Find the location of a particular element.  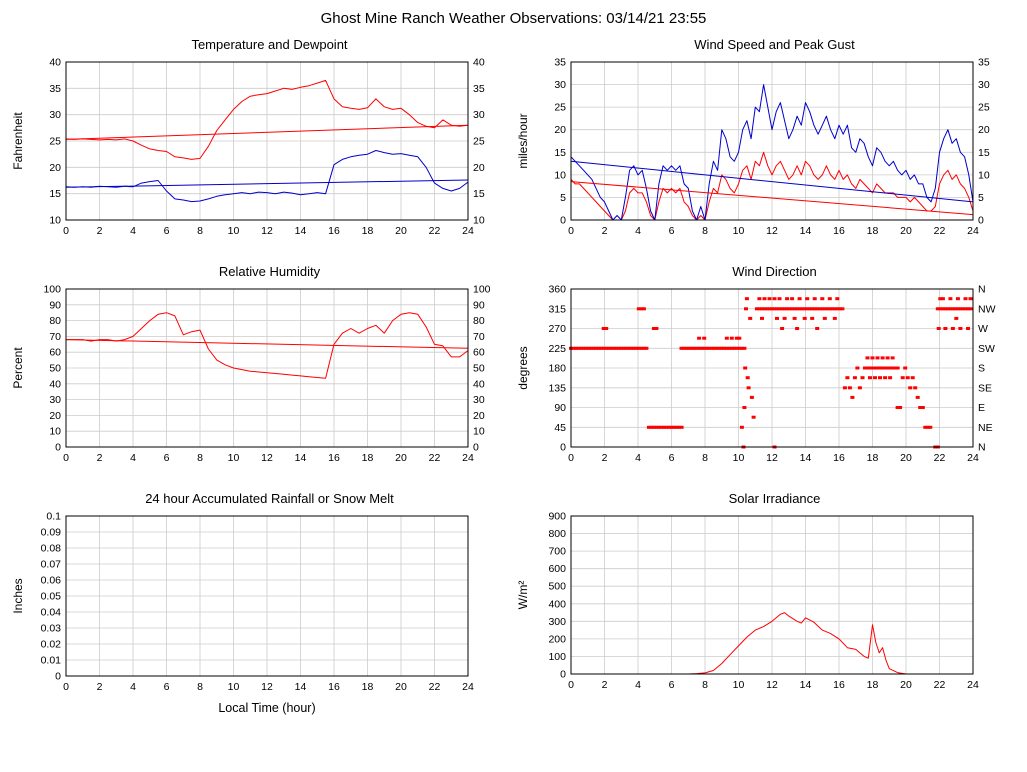

svg-text: 15 is located at coordinates (984, 153).